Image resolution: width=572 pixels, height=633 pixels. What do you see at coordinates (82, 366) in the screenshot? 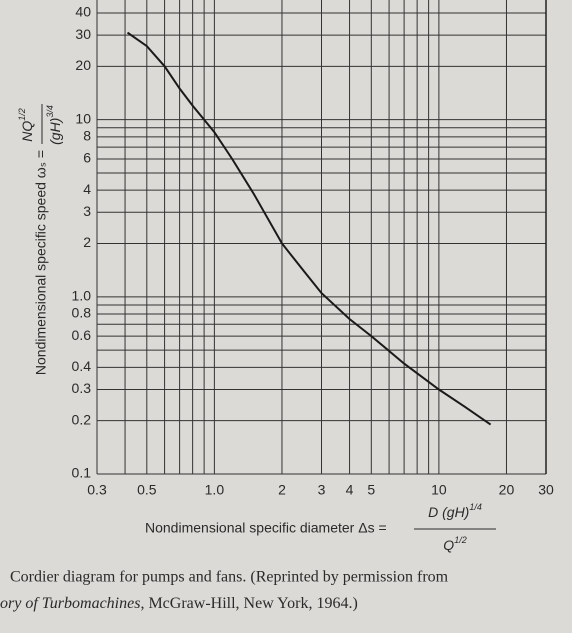
I see `y-tick-label: 0.4` at bounding box center [82, 366].